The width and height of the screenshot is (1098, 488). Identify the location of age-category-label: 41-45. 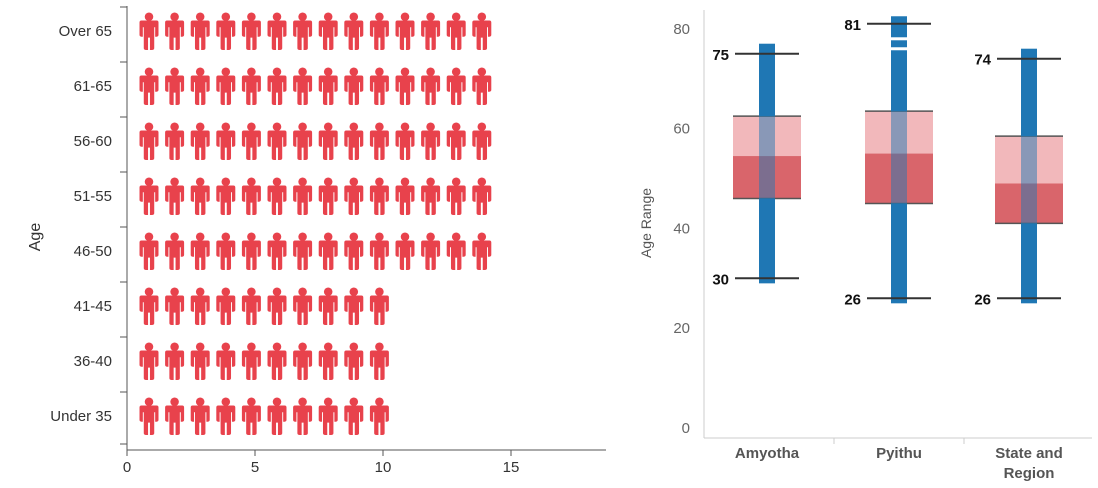
(93, 306).